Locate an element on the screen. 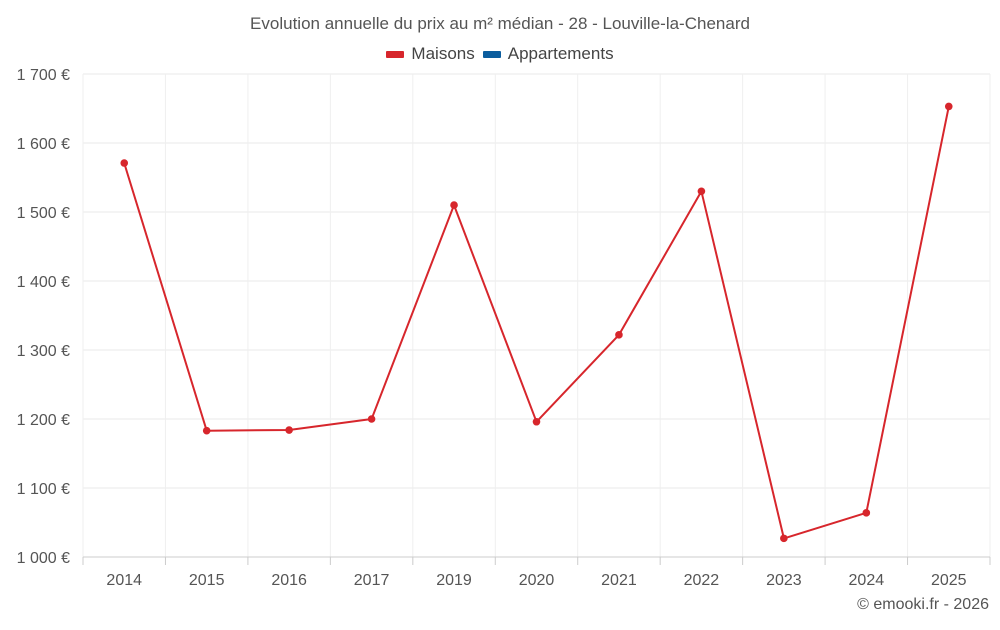  x-tick-label: 2020 is located at coordinates (537, 580).